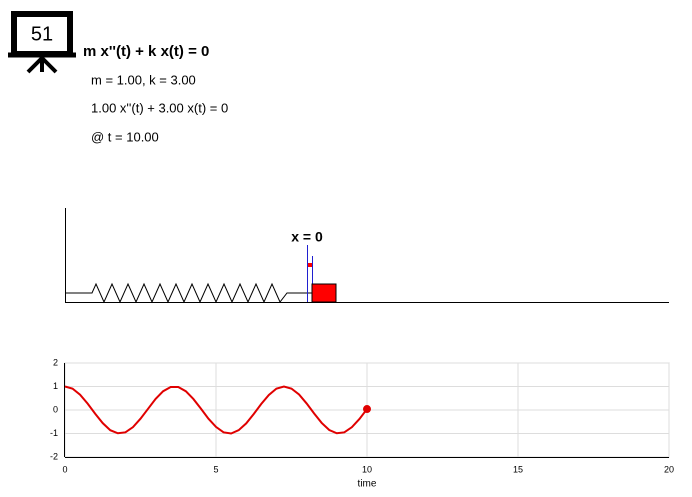 This screenshot has height=497, width=692. I want to click on y-tick-label: 2, so click(55, 362).